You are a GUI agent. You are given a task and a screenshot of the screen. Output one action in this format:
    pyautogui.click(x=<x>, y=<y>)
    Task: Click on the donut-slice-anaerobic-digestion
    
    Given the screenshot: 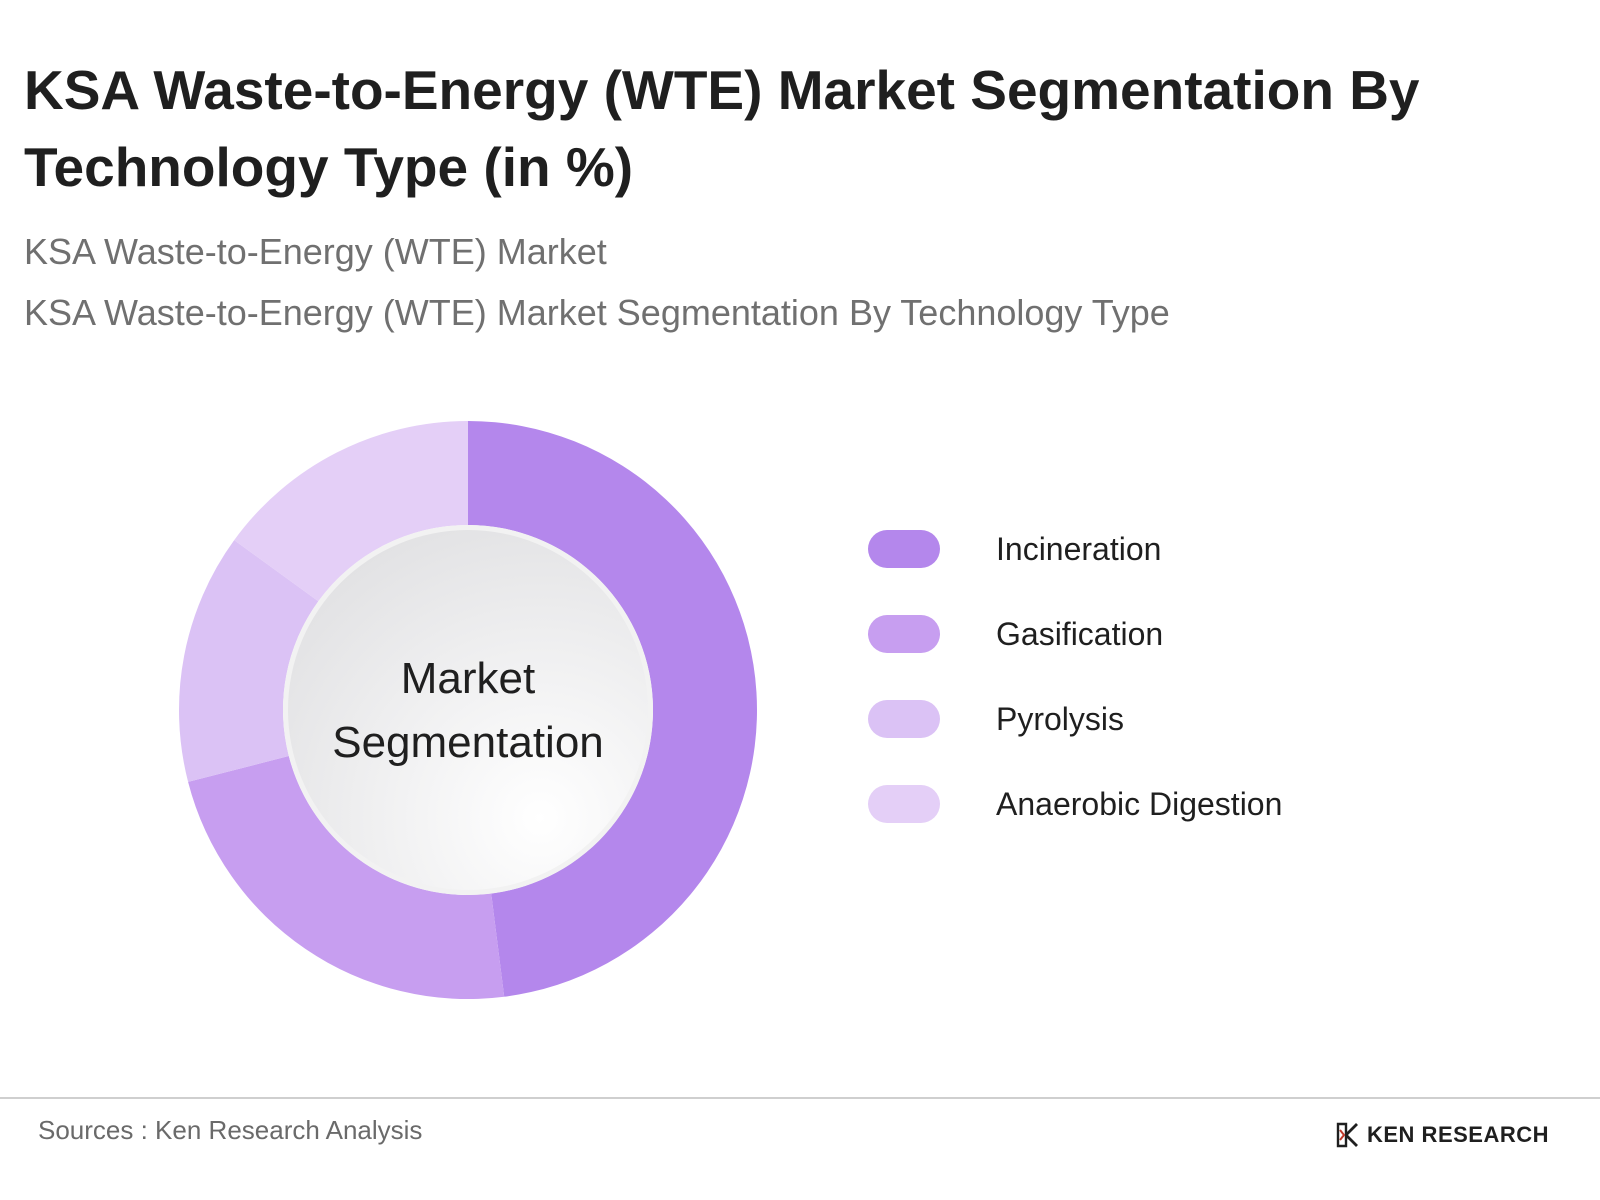 What is the action you would take?
    pyautogui.click(x=351, y=511)
    